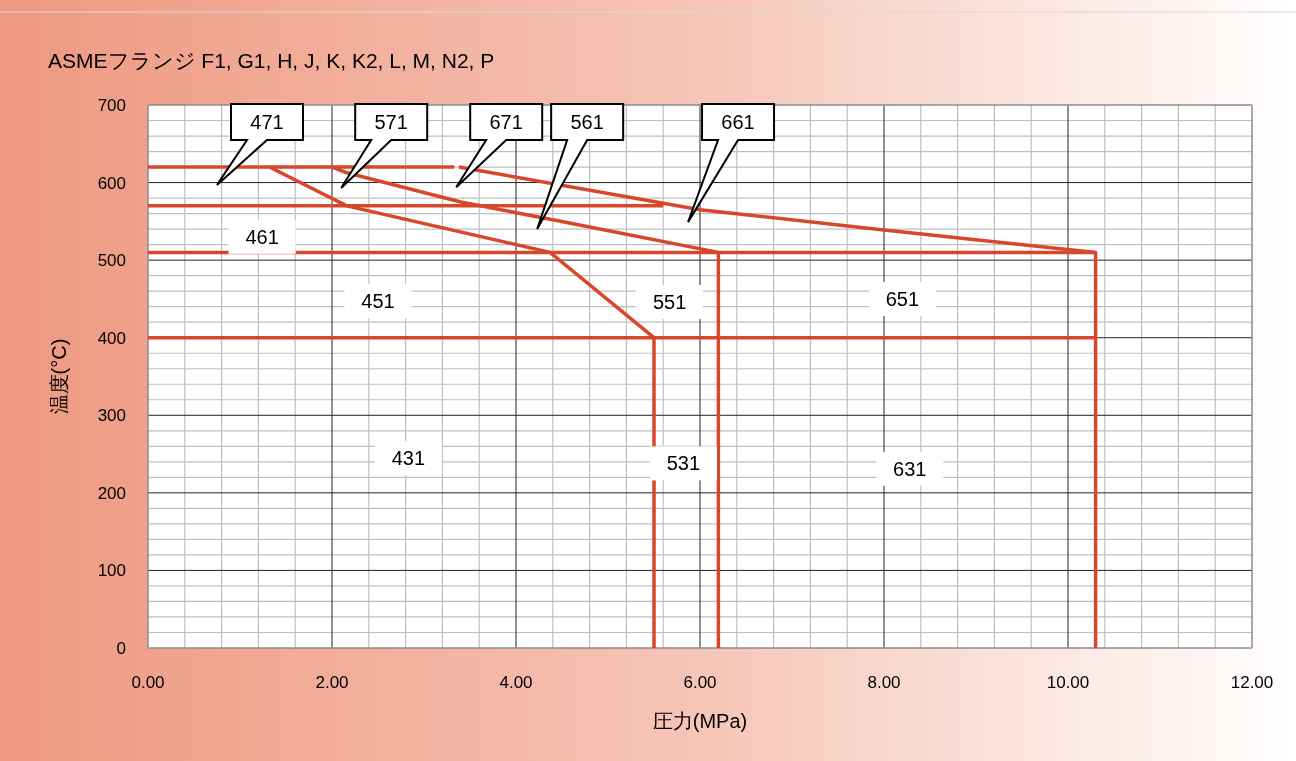  Describe the element at coordinates (111, 338) in the screenshot. I see `y-tick-label: 400` at that location.